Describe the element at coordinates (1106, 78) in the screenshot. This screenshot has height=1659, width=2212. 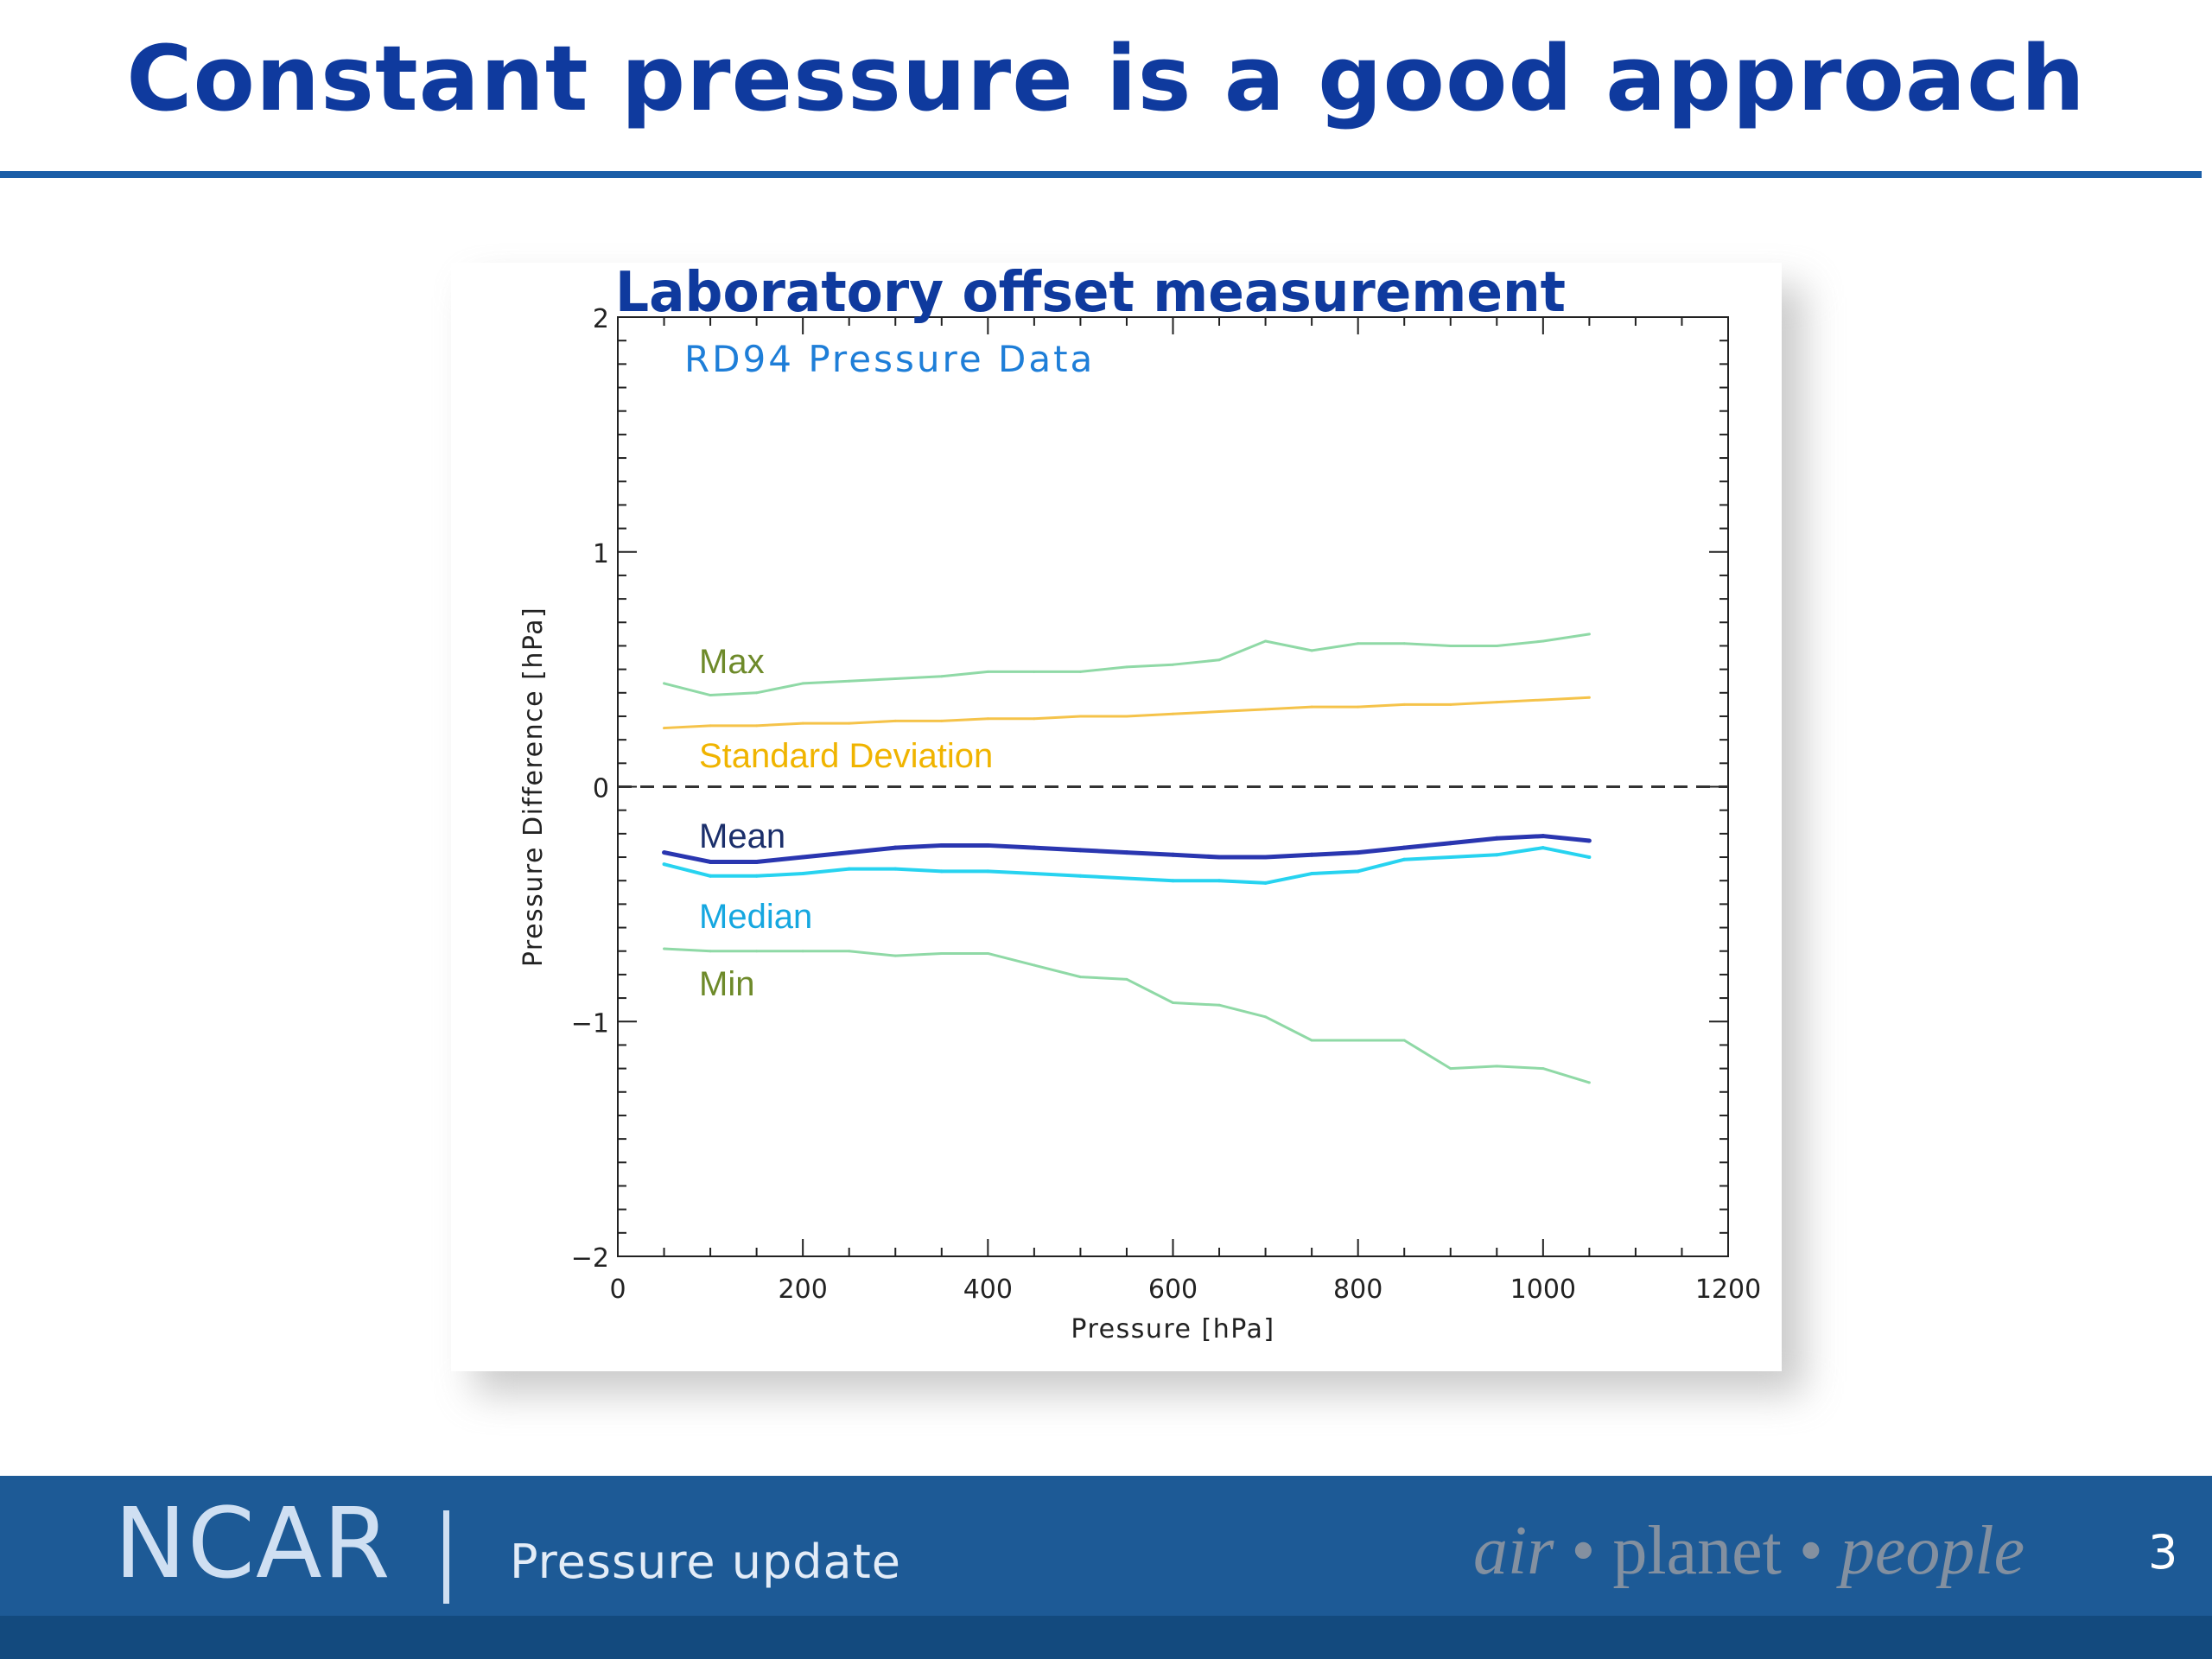
I see `slide-title: Constant pressure is a good approach` at that location.